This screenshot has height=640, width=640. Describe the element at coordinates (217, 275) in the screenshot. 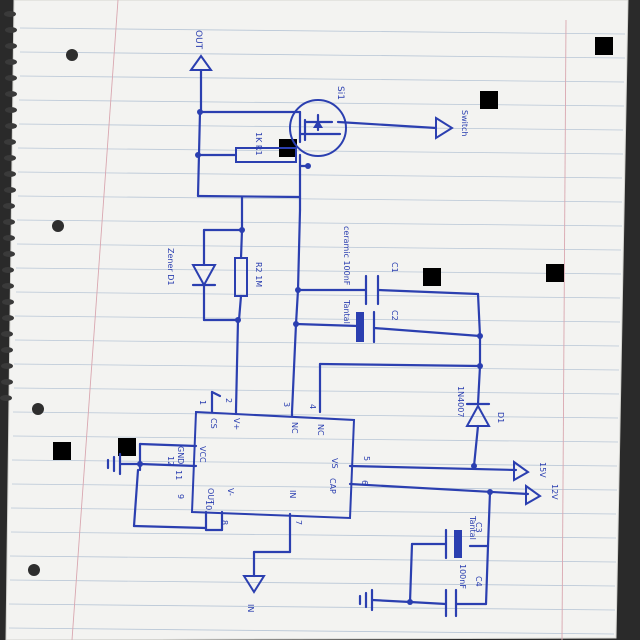

I see `zener-diode-d1` at that location.